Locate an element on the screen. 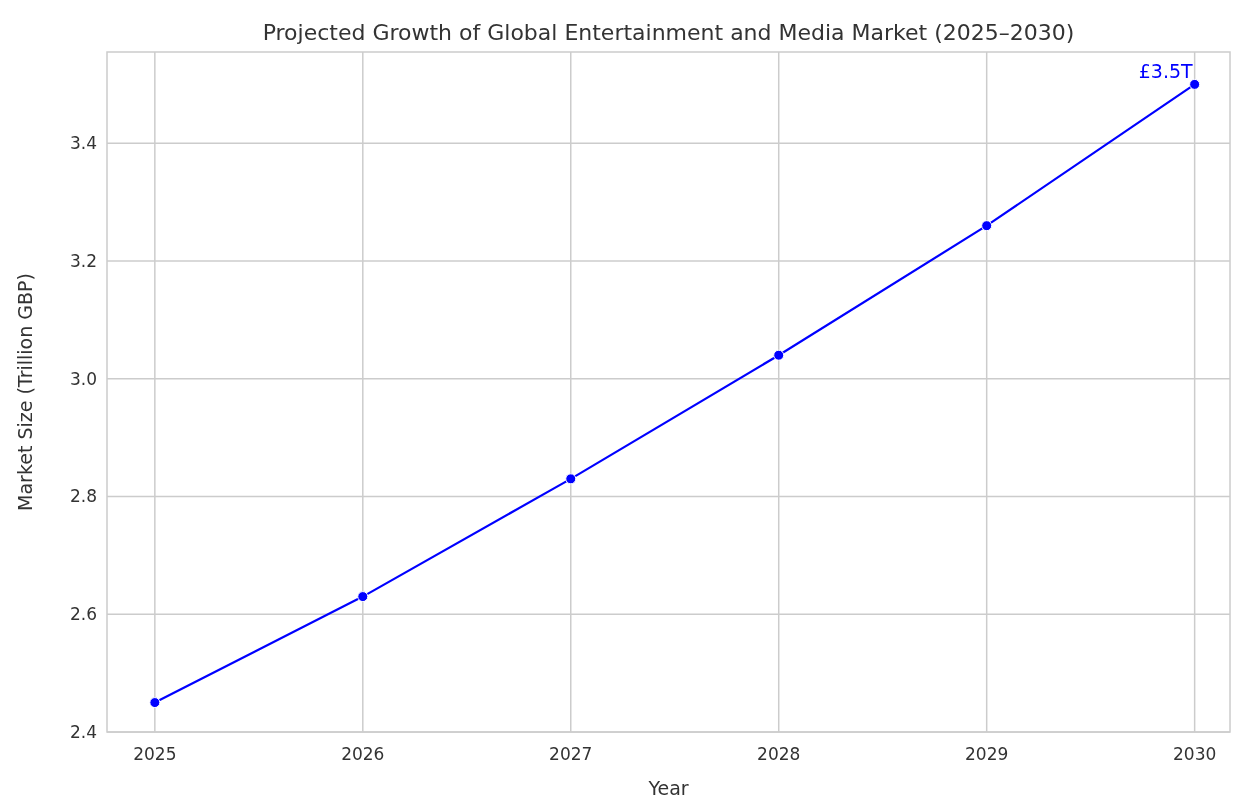  x-tick-label: 2028 is located at coordinates (779, 754).